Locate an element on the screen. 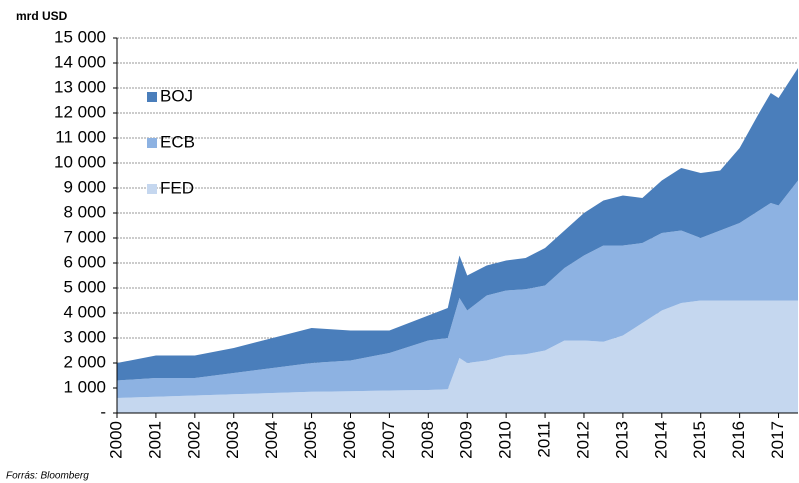 This screenshot has width=799, height=483. y-tick-label: 14 000 is located at coordinates (80, 61).